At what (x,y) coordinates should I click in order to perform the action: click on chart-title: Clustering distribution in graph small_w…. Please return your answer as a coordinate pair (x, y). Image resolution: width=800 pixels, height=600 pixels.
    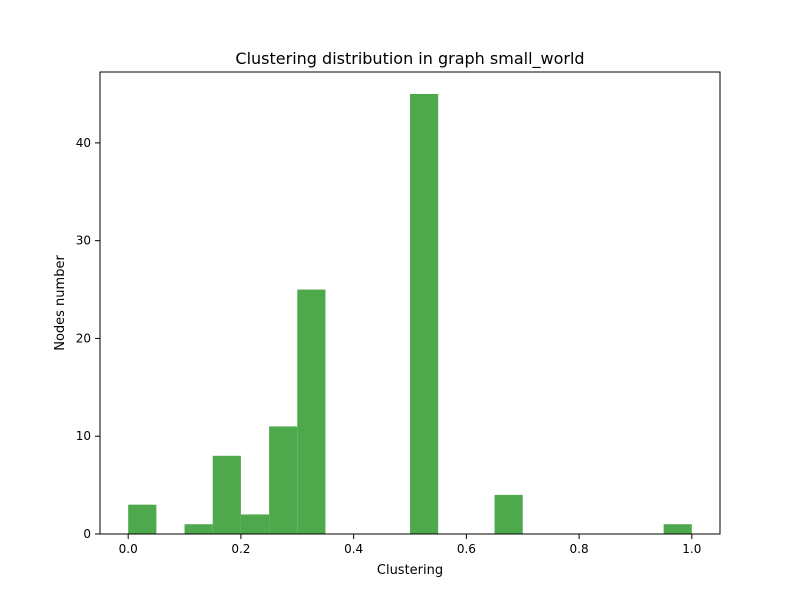
    Looking at the image, I should click on (409, 59).